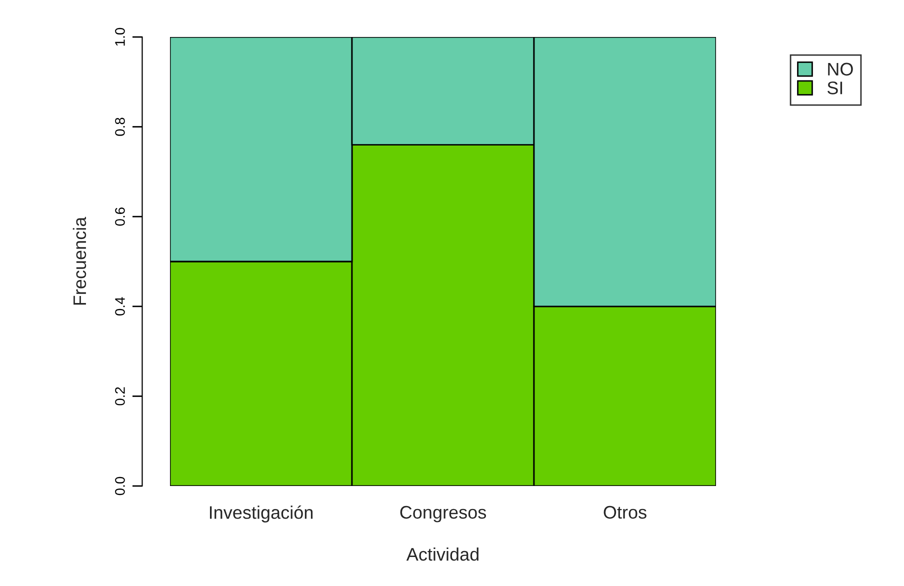 This screenshot has height=586, width=904. Describe the element at coordinates (79, 260) in the screenshot. I see `y-axis-title: Frecuencia` at that location.